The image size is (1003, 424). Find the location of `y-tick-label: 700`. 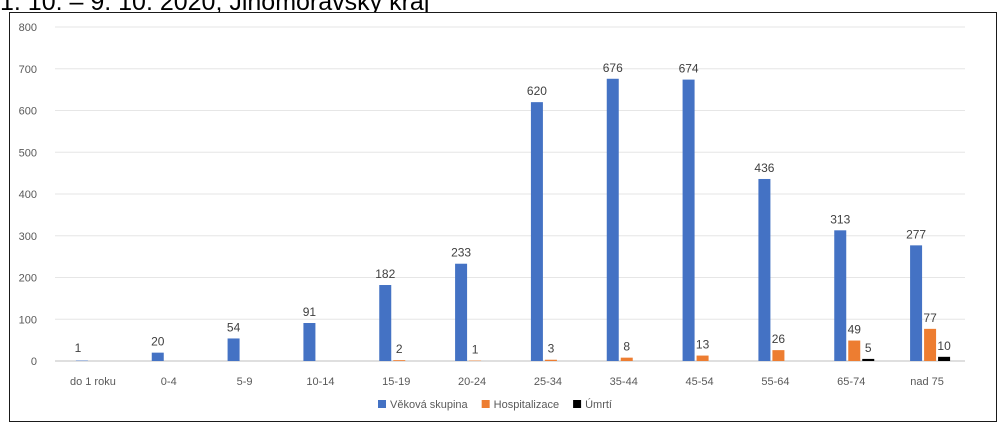

y-tick-label: 700 is located at coordinates (28, 70).